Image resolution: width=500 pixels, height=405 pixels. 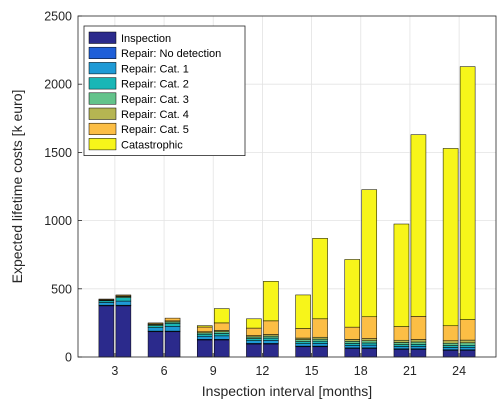 What do you see at coordinates (58, 153) in the screenshot?
I see `y-tick-label: 1500` at bounding box center [58, 153].